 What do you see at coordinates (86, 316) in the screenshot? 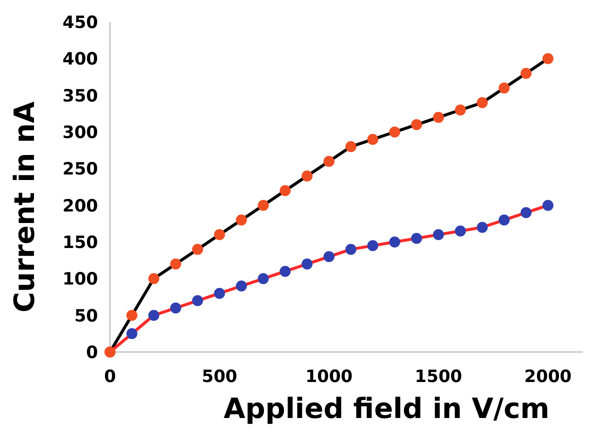
I see `y-tick-label: 50` at bounding box center [86, 316].